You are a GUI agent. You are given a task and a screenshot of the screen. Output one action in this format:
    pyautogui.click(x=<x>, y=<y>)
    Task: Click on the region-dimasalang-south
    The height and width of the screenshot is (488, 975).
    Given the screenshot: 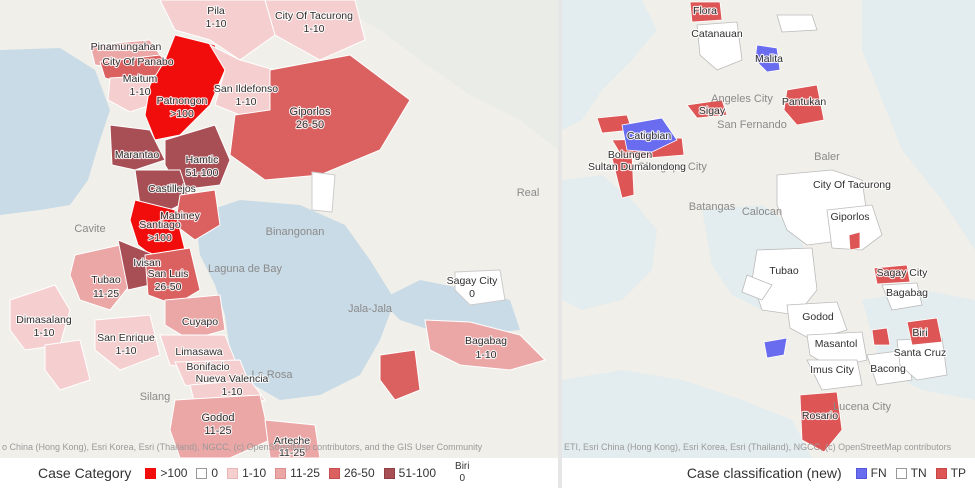 What is the action you would take?
    pyautogui.click(x=67, y=365)
    